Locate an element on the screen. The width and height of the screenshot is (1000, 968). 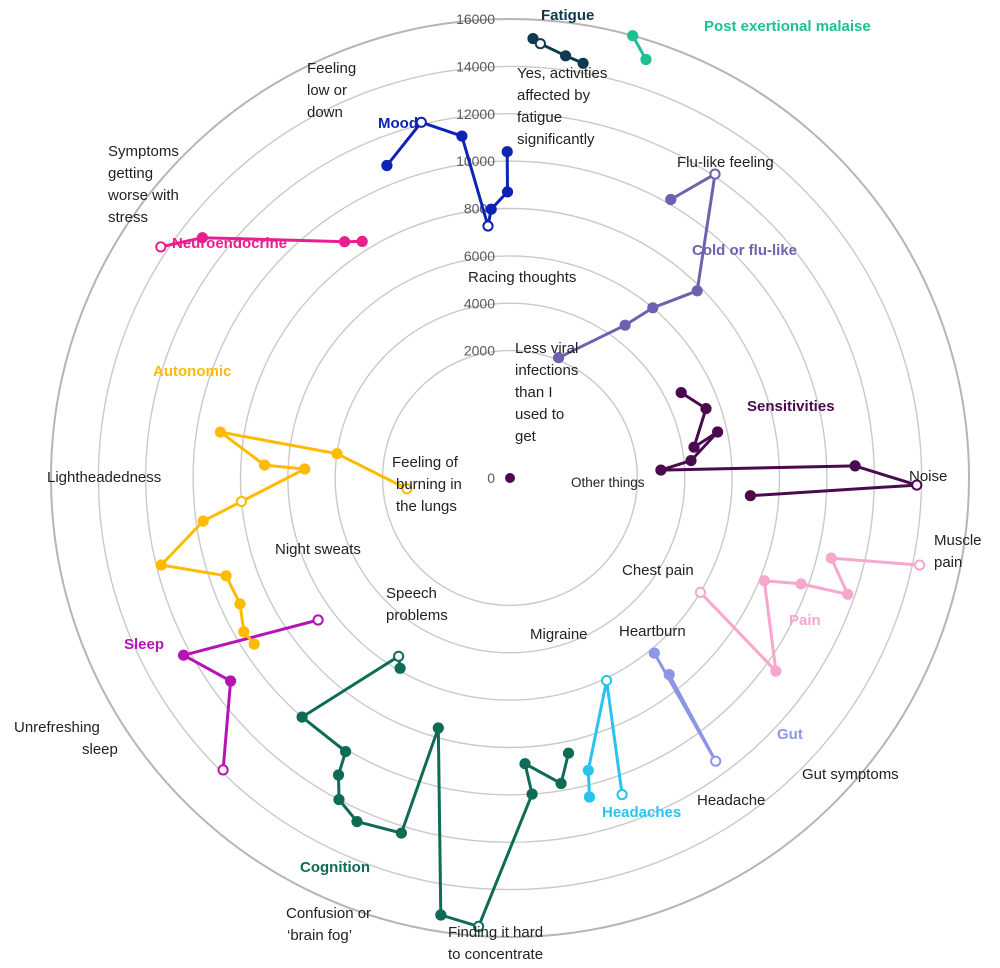
label-migraine: Migraine is located at coordinates (559, 634).